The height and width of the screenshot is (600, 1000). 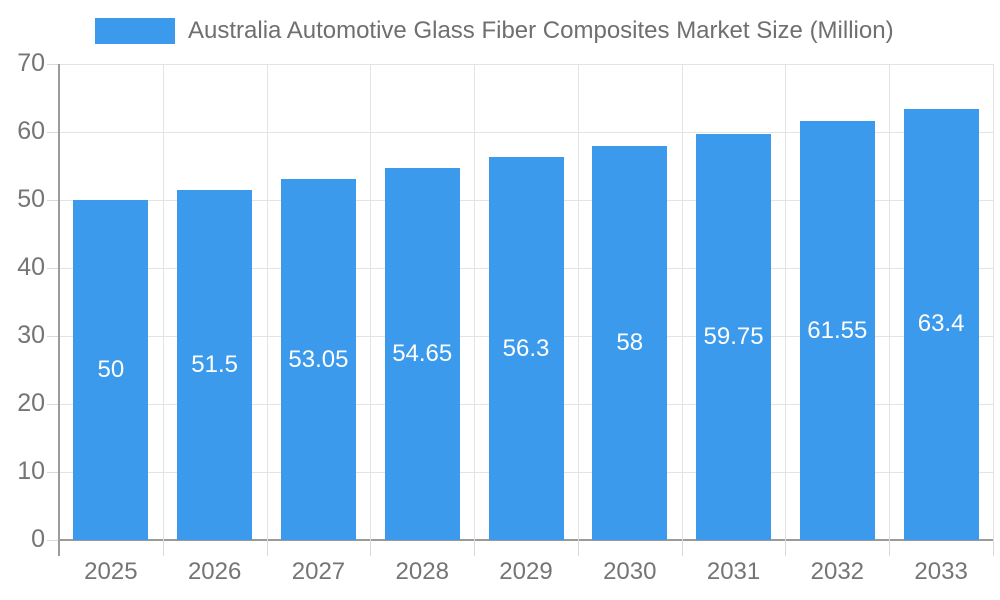 I want to click on x-axis-label: 2029, so click(x=526, y=571).